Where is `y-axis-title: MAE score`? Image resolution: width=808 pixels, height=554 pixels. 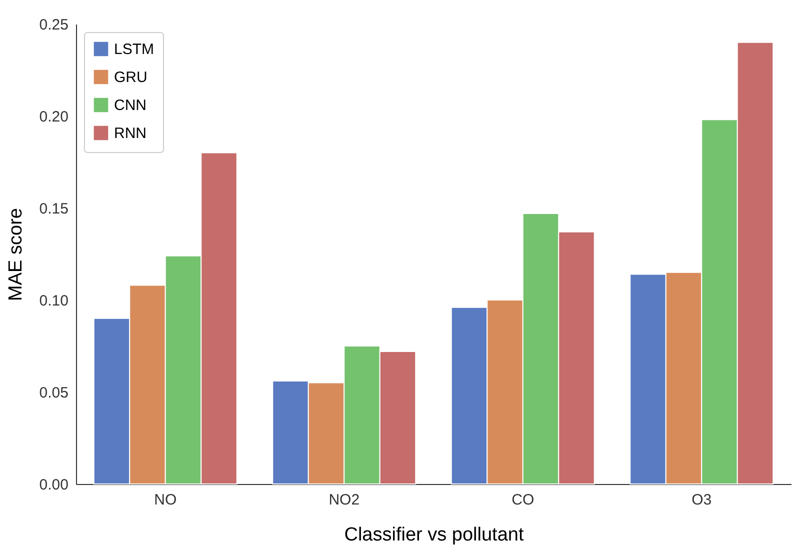 y-axis-title: MAE score is located at coordinates (15, 254).